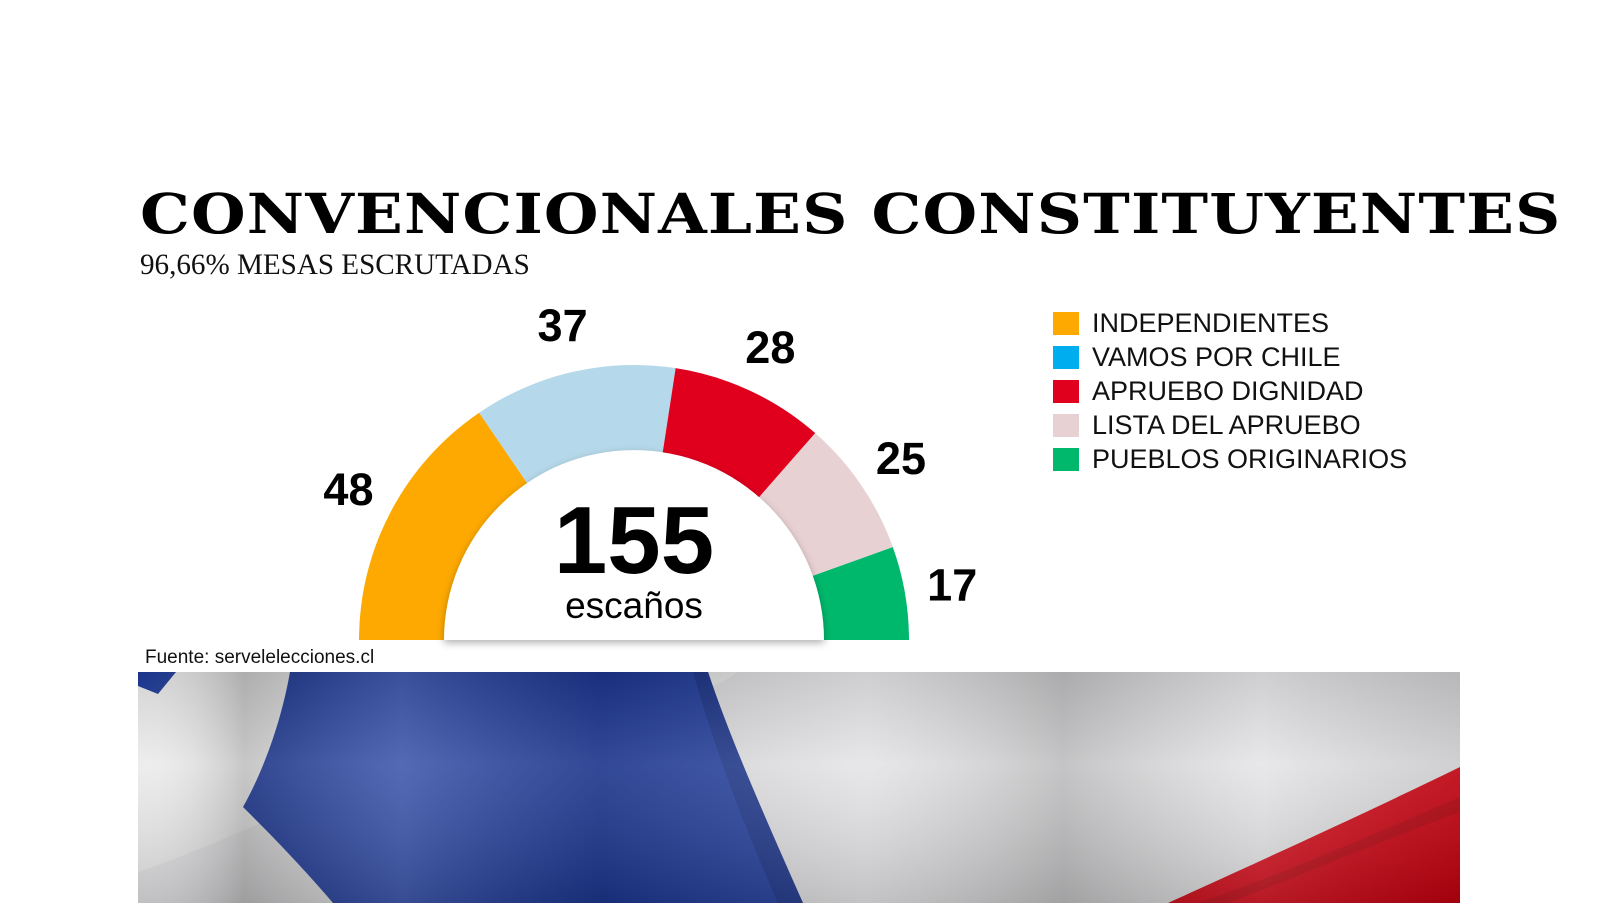 The image size is (1600, 903). What do you see at coordinates (1250, 458) in the screenshot?
I see `legend-label: PUEBLOS ORIGINARIOS` at bounding box center [1250, 458].